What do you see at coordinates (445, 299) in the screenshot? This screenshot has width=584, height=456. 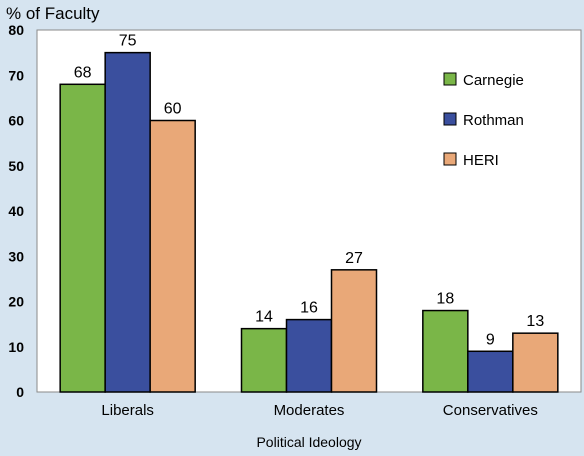 I see `data-label: 18` at bounding box center [445, 299].